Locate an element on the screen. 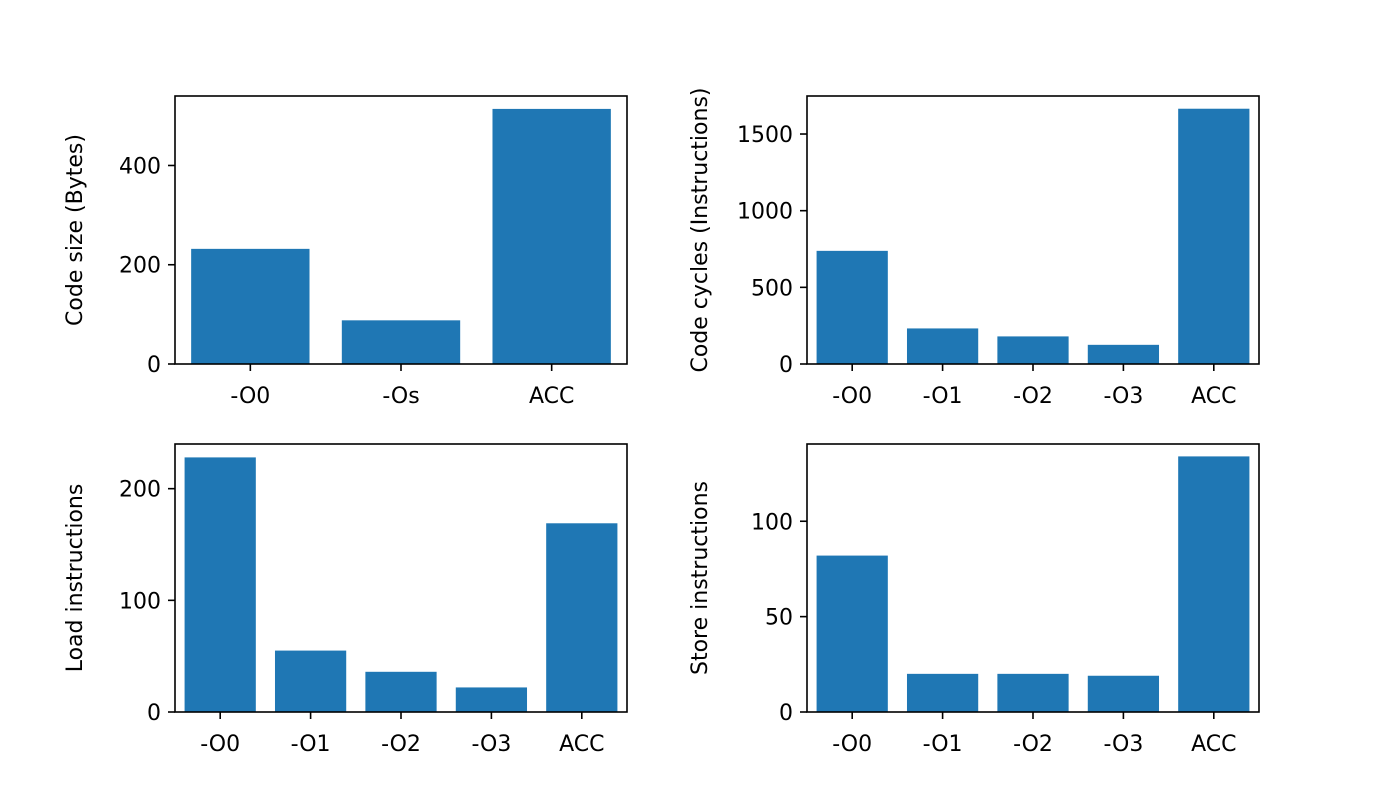  y-axis-label-1: Code size (Bytes) is located at coordinates (75, 230).